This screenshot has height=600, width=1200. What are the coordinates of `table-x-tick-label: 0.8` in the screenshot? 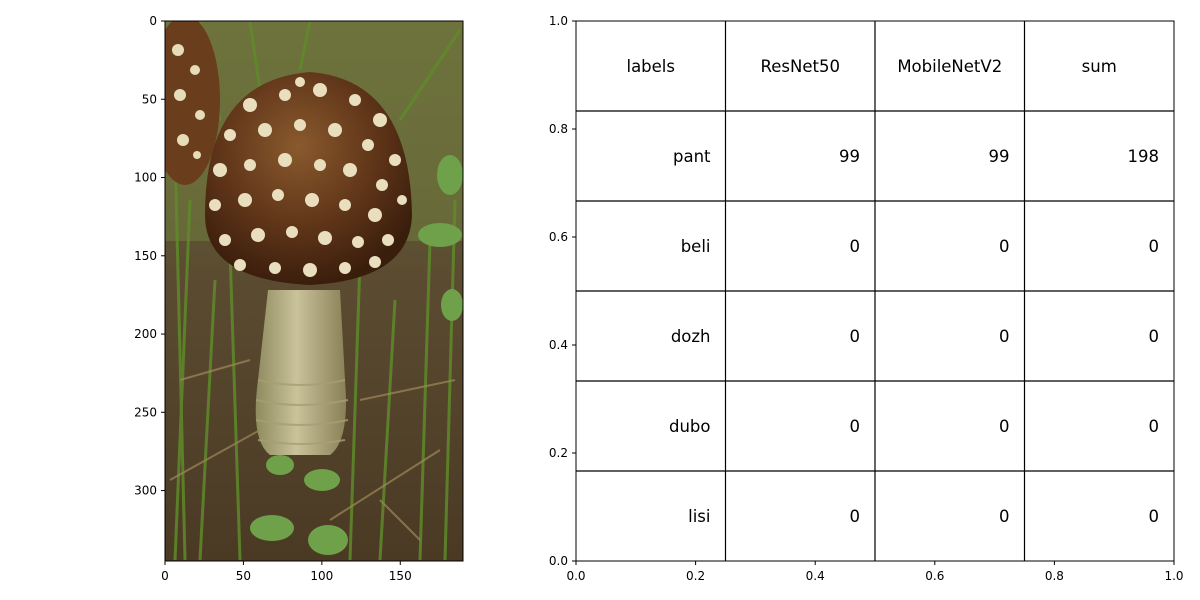 It's located at (1054, 576).